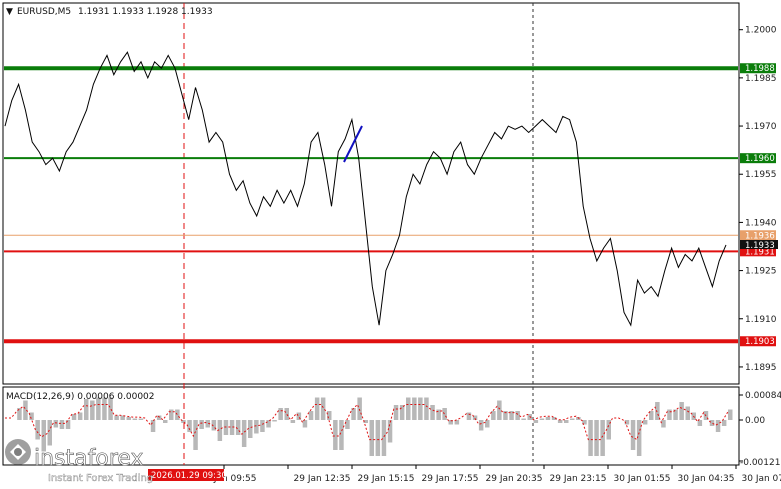  Describe the element at coordinates (353, 144) in the screenshot. I see `trend-line` at that location.